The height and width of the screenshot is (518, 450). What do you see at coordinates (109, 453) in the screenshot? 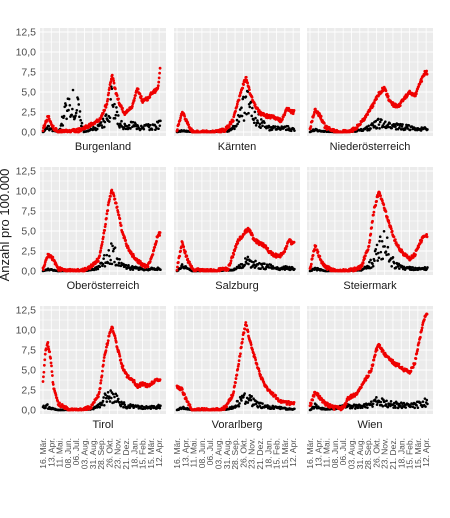
I see `x-tick-label: 26. Okt.` at bounding box center [109, 453].